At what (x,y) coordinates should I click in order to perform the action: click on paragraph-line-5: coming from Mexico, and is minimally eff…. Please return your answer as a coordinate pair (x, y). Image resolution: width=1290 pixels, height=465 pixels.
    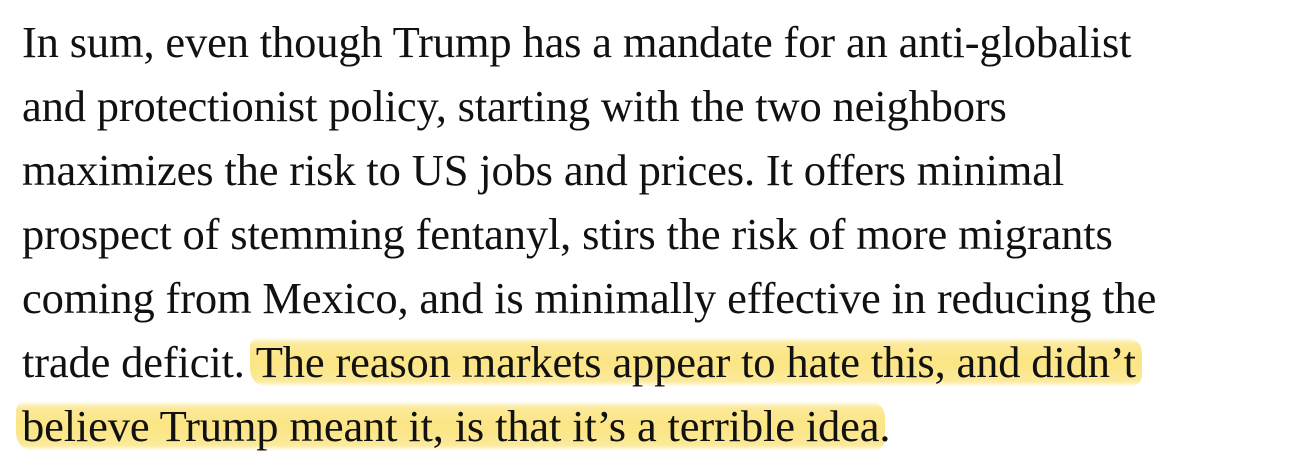
    Looking at the image, I should click on (589, 298).